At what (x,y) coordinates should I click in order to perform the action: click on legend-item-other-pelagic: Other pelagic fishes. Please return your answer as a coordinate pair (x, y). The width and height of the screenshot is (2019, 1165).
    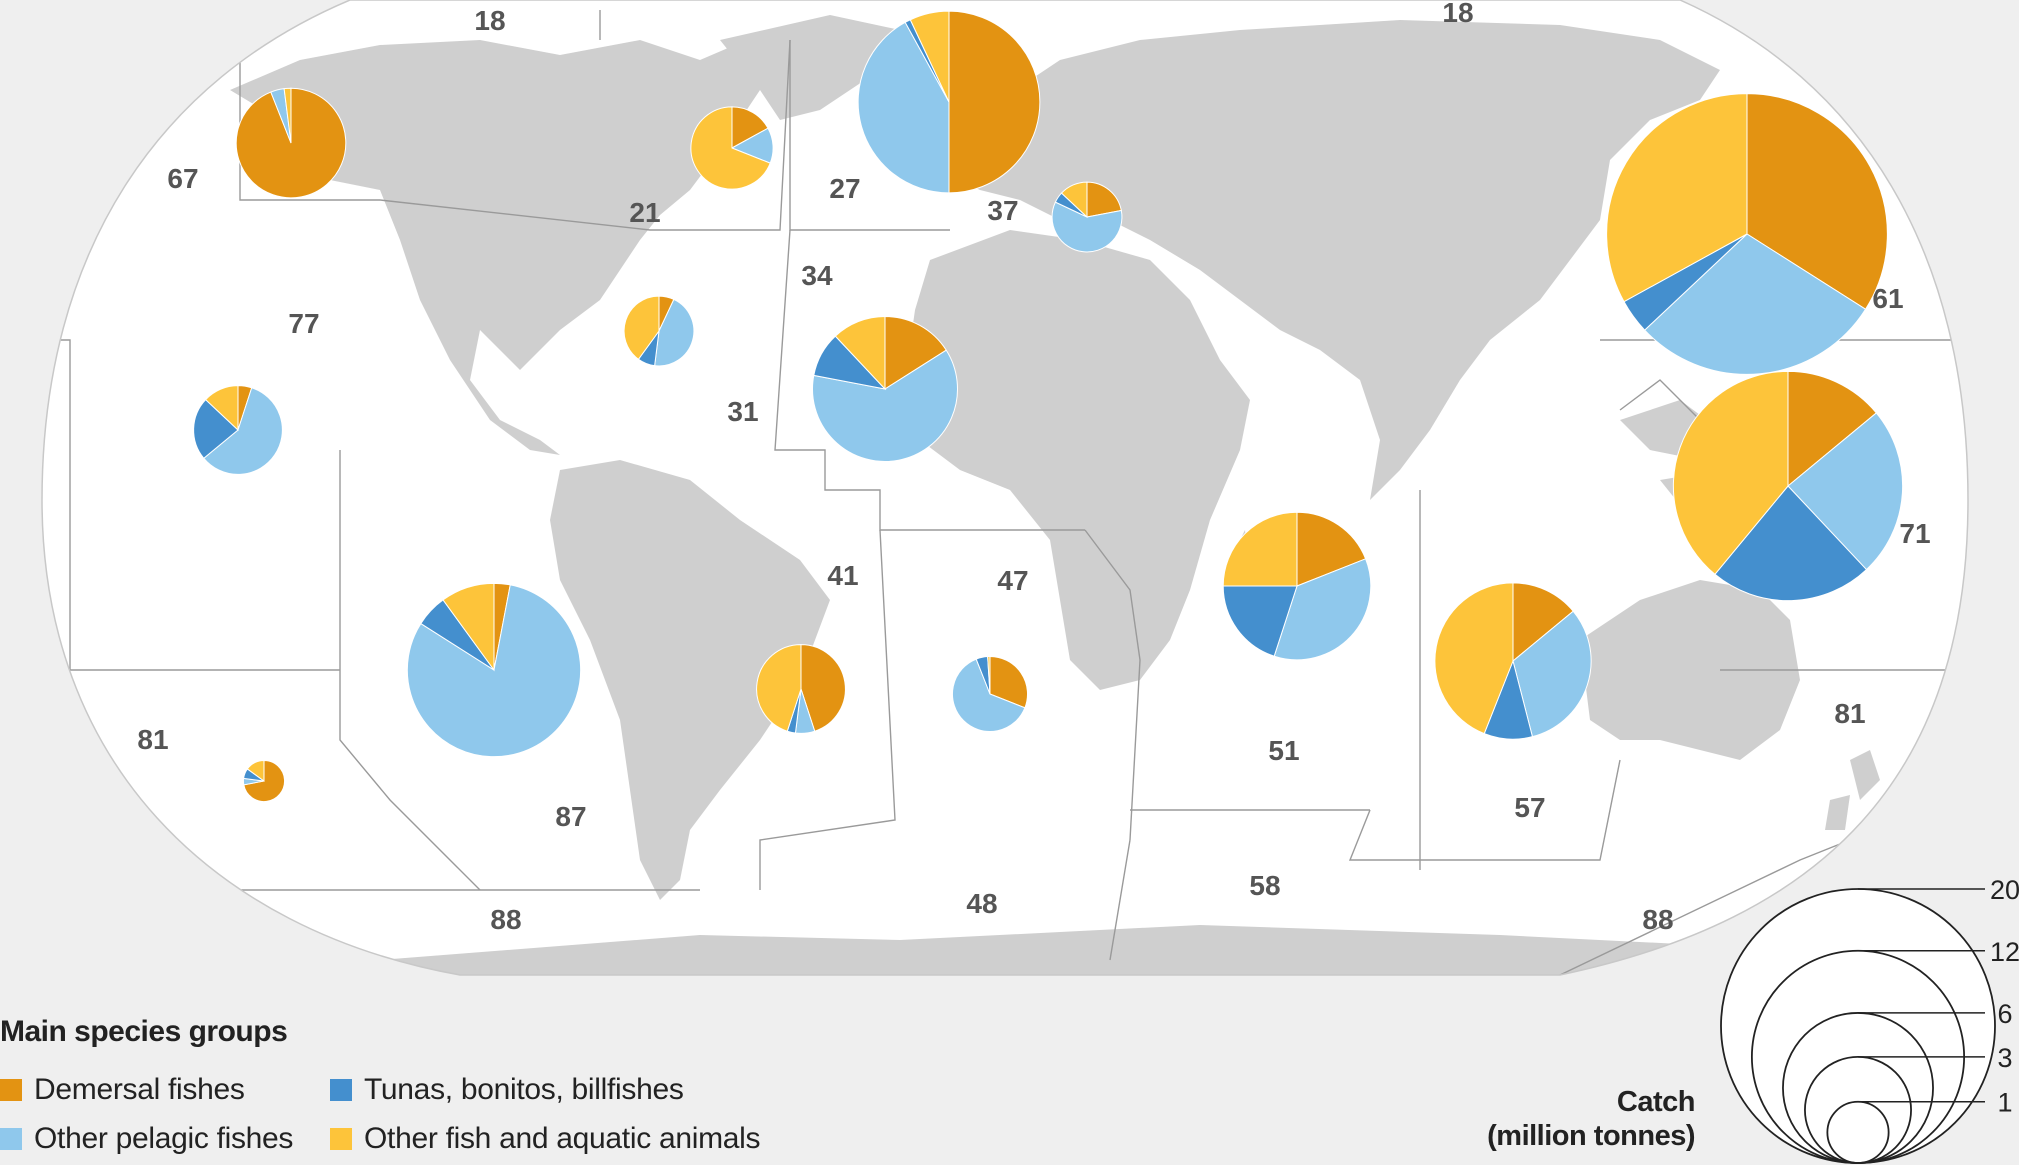
    Looking at the image, I should click on (146, 1139).